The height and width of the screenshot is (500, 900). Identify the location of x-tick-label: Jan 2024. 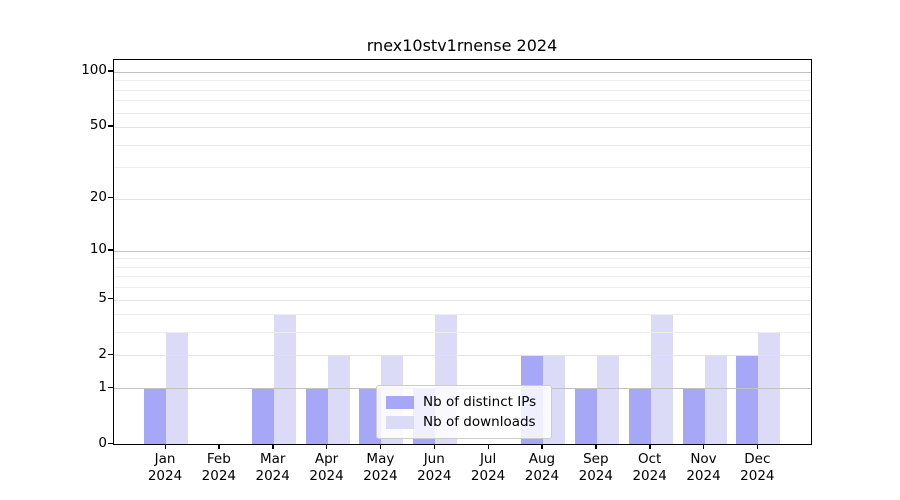
(165, 467).